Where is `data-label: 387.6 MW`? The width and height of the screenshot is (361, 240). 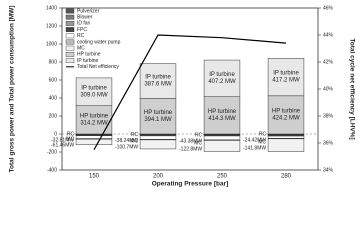
data-label: 387.6 MW is located at coordinates (158, 85).